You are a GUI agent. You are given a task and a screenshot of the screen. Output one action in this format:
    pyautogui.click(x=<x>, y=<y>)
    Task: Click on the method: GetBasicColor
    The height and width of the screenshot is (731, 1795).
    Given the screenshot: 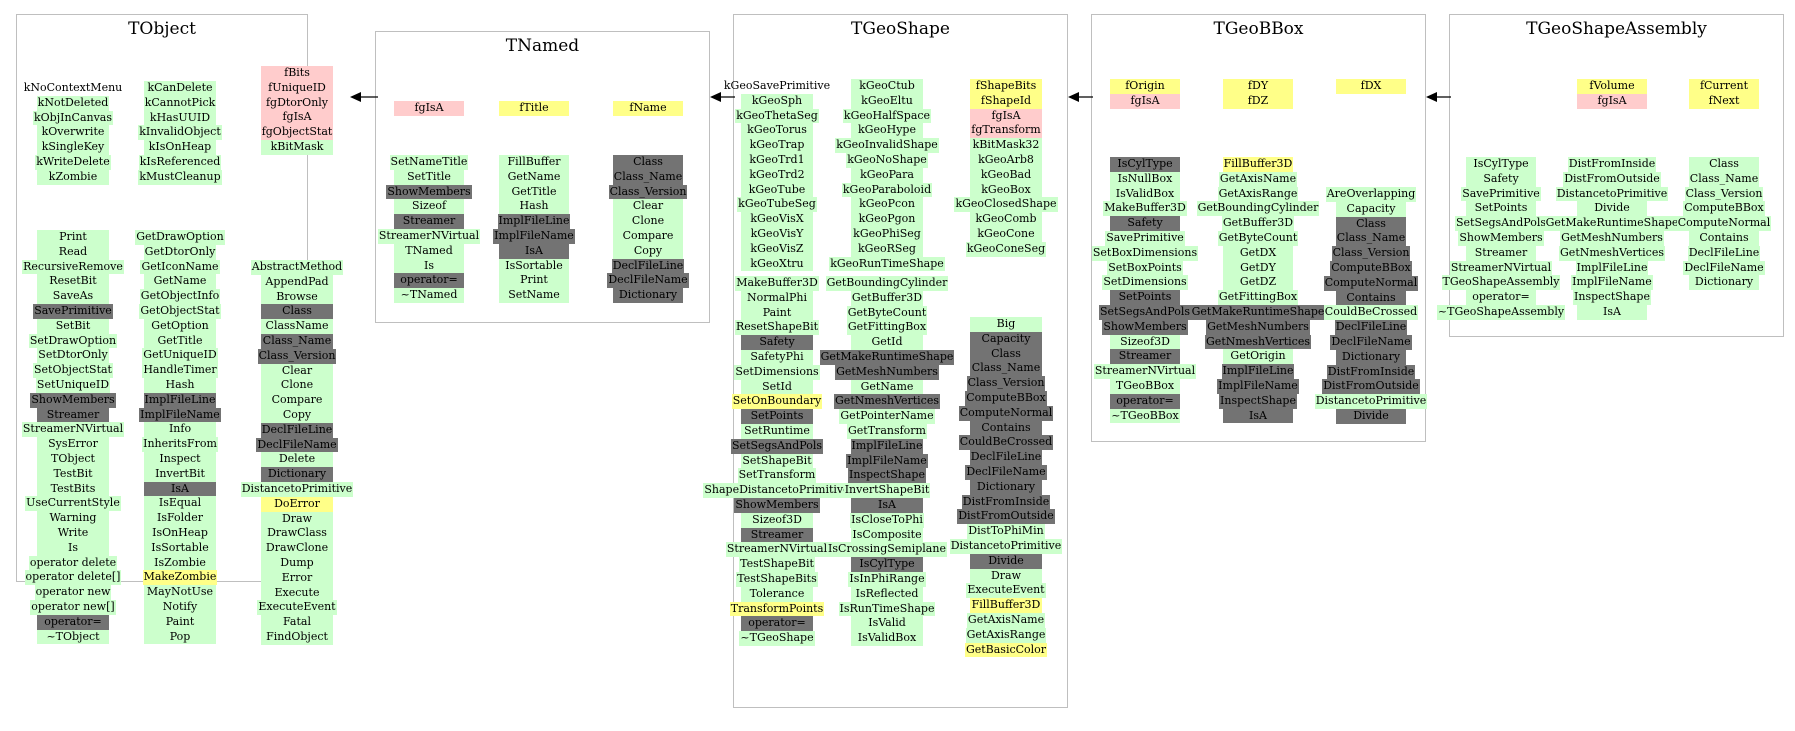 What is the action you would take?
    pyautogui.click(x=1006, y=650)
    